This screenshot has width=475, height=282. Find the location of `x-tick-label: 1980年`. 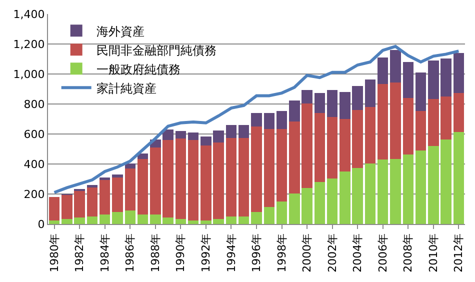

x-tick-label: 1980年 is located at coordinates (54, 252).